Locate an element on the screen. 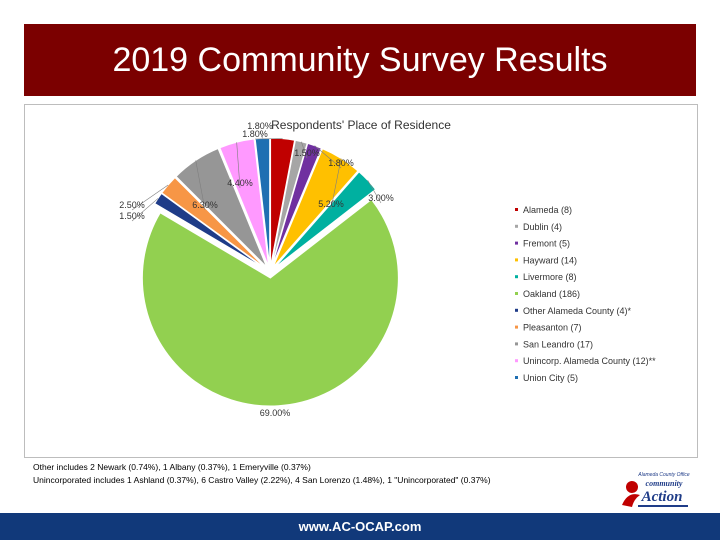 This screenshot has width=720, height=540. data-label-5: 69.00% is located at coordinates (275, 413).